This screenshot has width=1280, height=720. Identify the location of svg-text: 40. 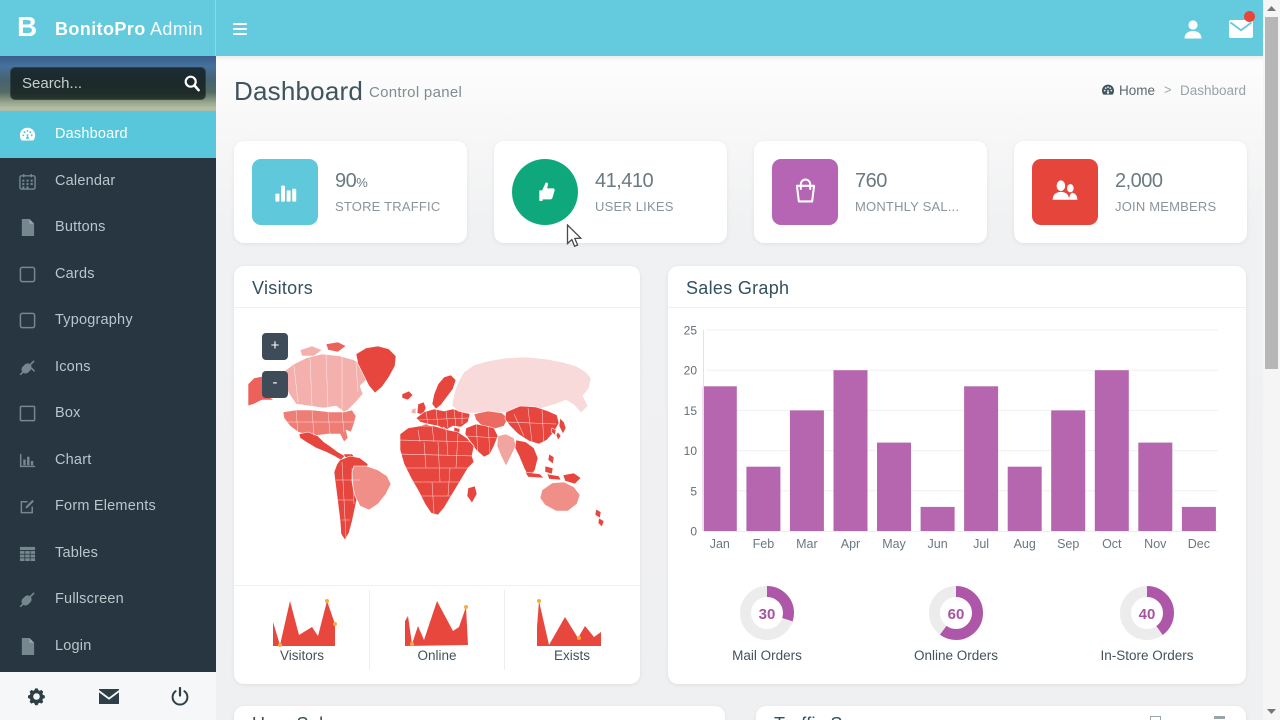
(1147, 614).